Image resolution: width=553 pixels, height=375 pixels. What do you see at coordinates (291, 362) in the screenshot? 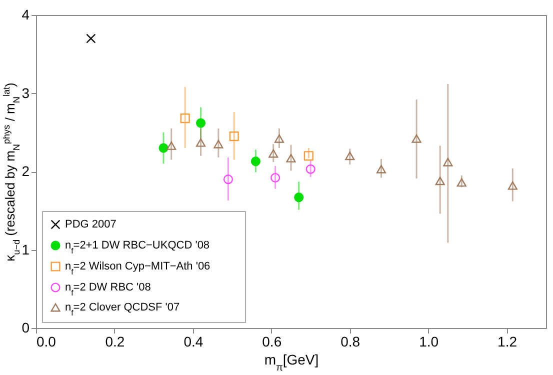
I see `x-axis-title: m$_{π}$[GeV]` at bounding box center [291, 362].